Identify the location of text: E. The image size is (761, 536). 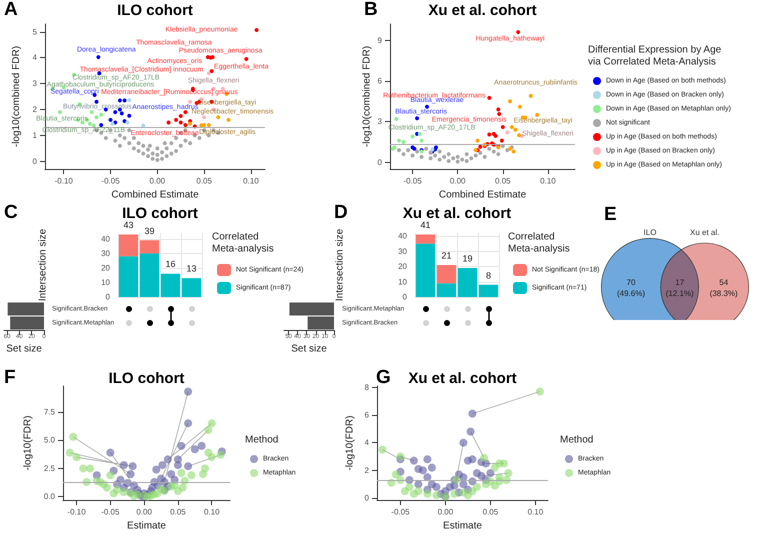
(610, 214).